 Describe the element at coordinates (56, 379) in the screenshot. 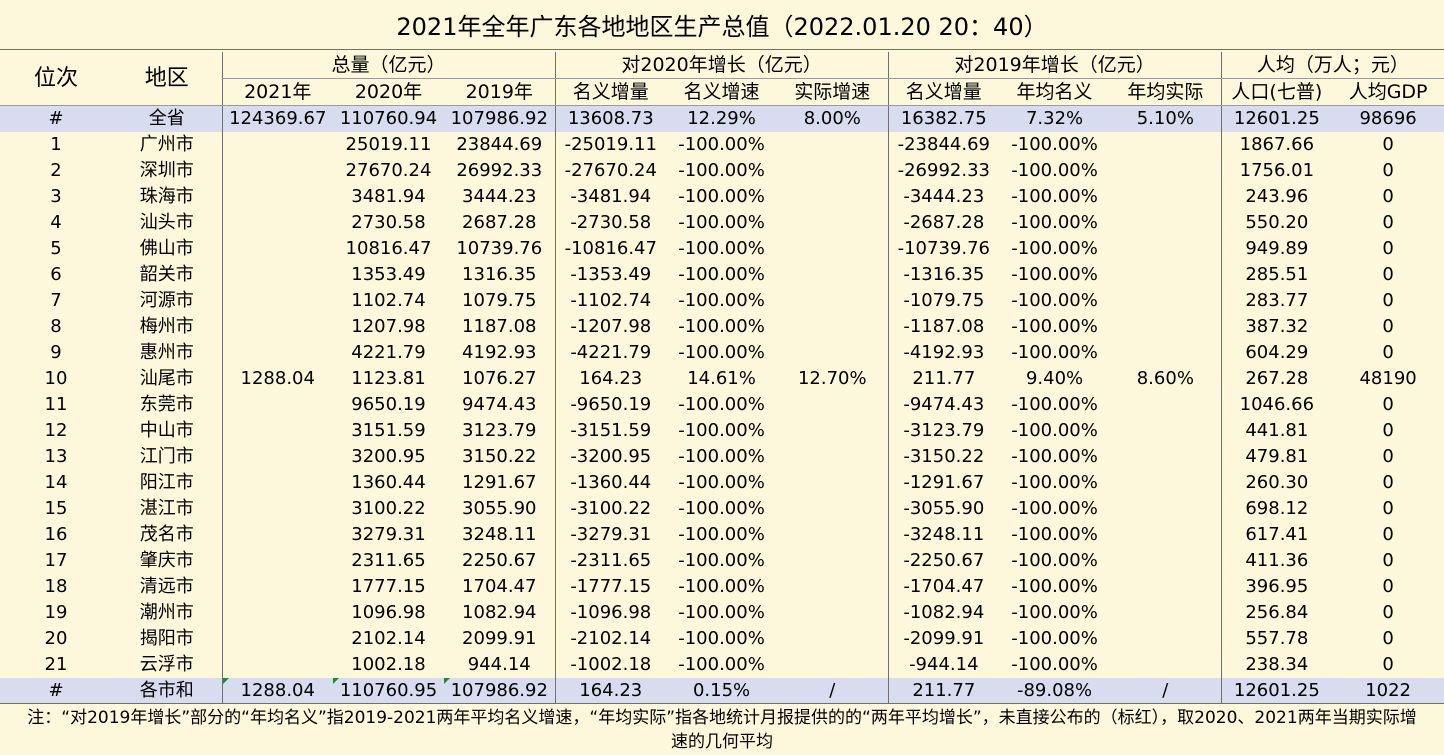

I see `cell-rank: 10` at that location.